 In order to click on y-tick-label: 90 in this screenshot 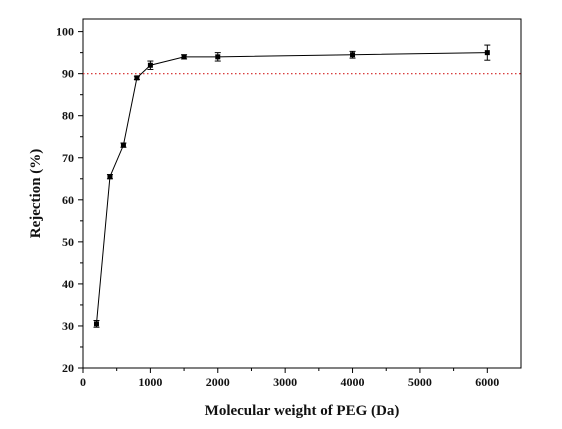, I will do `click(68, 74)`.